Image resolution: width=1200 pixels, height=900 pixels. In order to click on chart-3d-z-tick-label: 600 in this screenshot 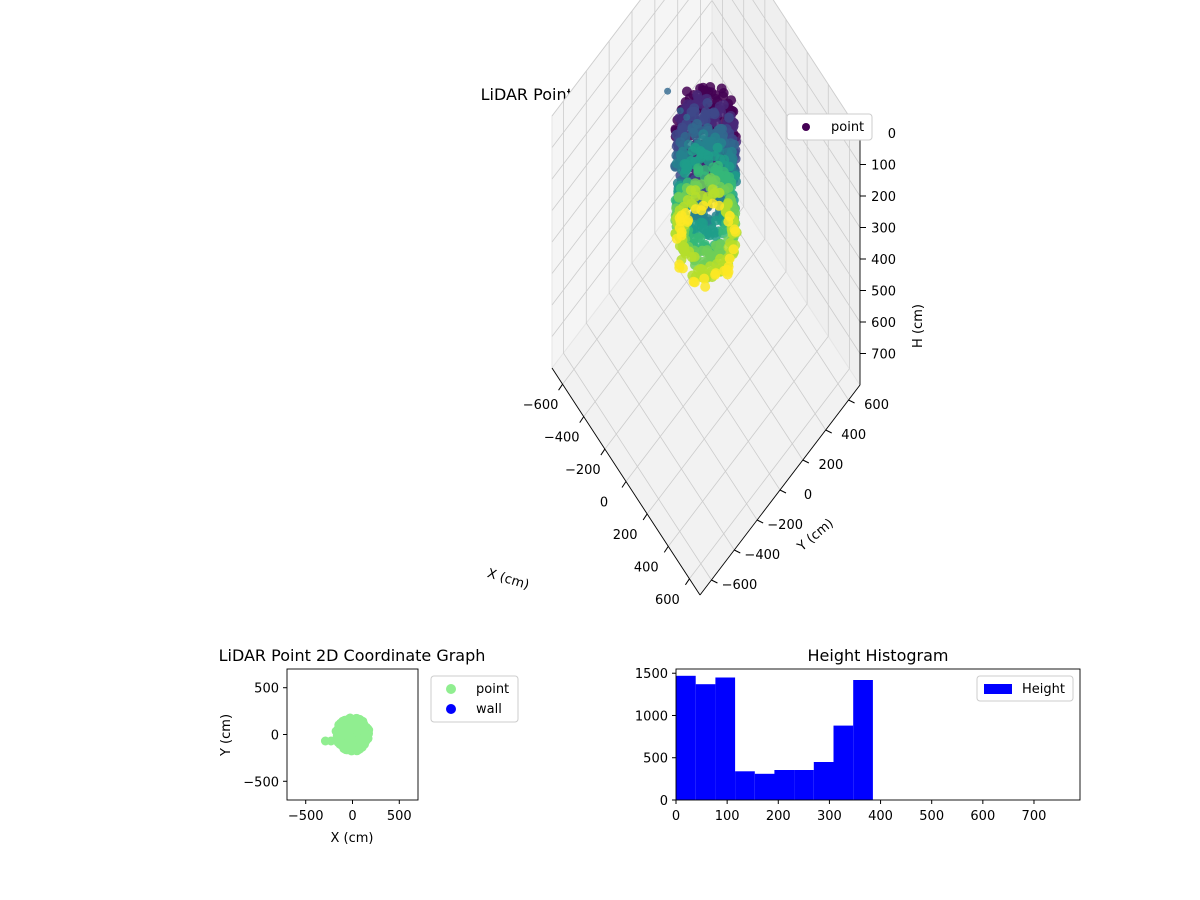, I will do `click(883, 323)`.